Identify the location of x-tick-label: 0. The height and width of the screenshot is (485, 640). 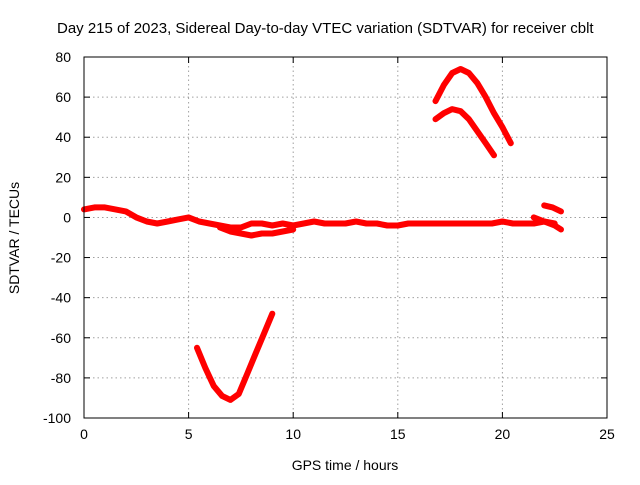
(84, 434).